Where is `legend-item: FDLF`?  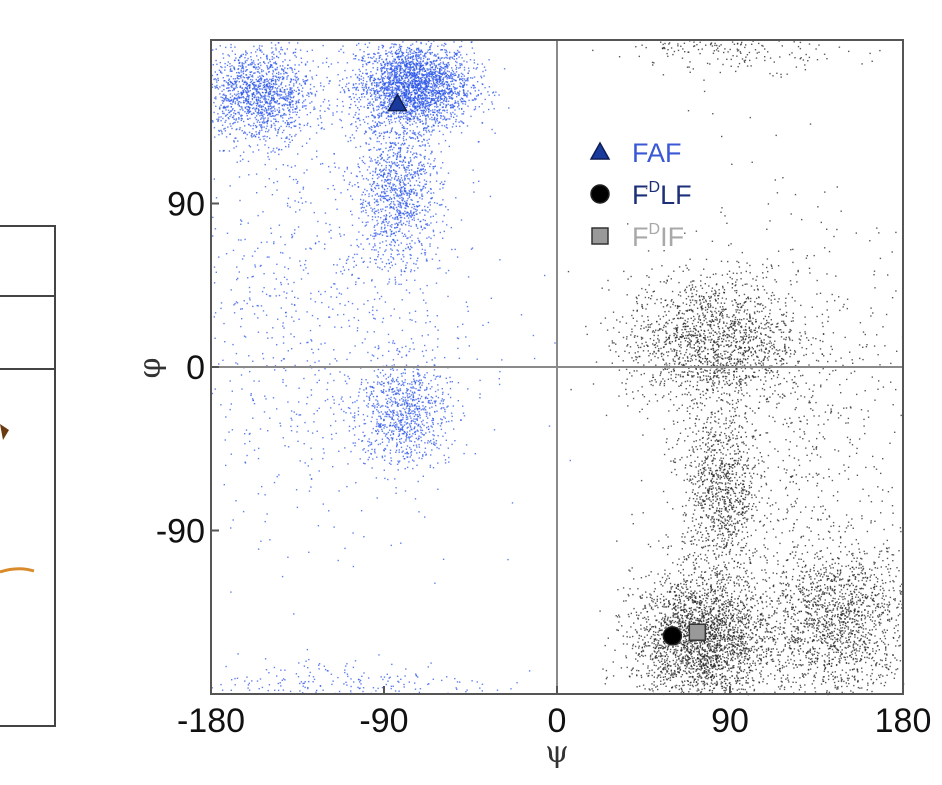
legend-item: FDLF is located at coordinates (641, 194).